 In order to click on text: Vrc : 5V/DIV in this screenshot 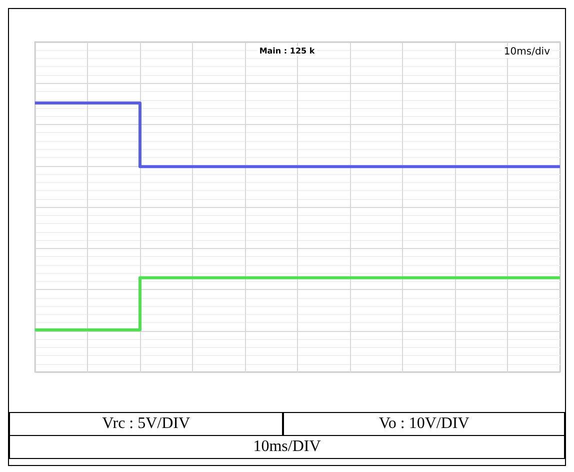, I will do `click(147, 424)`.